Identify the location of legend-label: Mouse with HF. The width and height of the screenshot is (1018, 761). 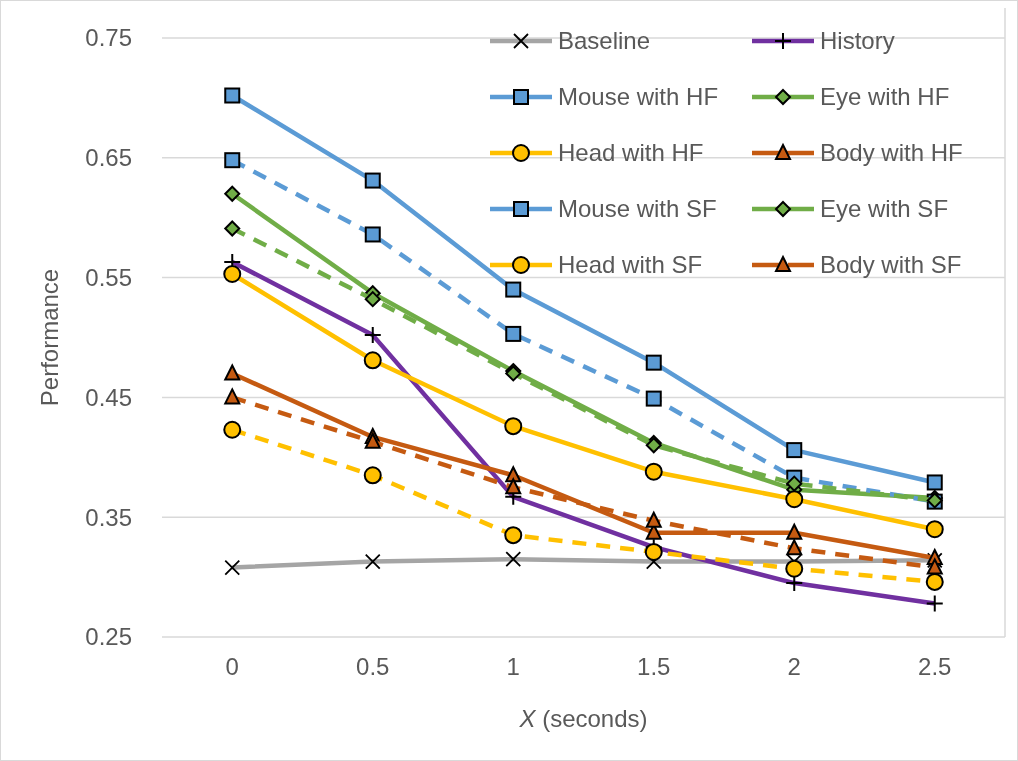
(638, 97).